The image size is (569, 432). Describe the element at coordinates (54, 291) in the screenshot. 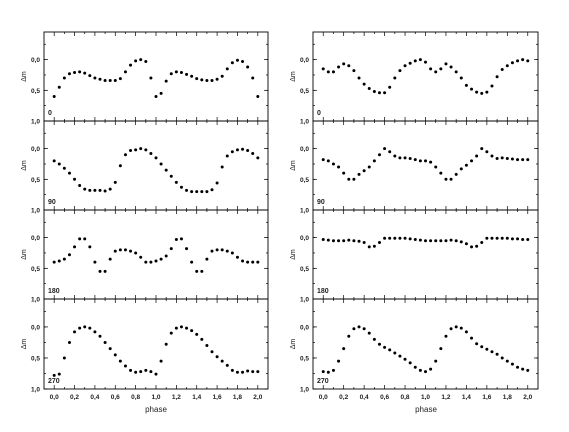

I see `panel-label: 180` at that location.